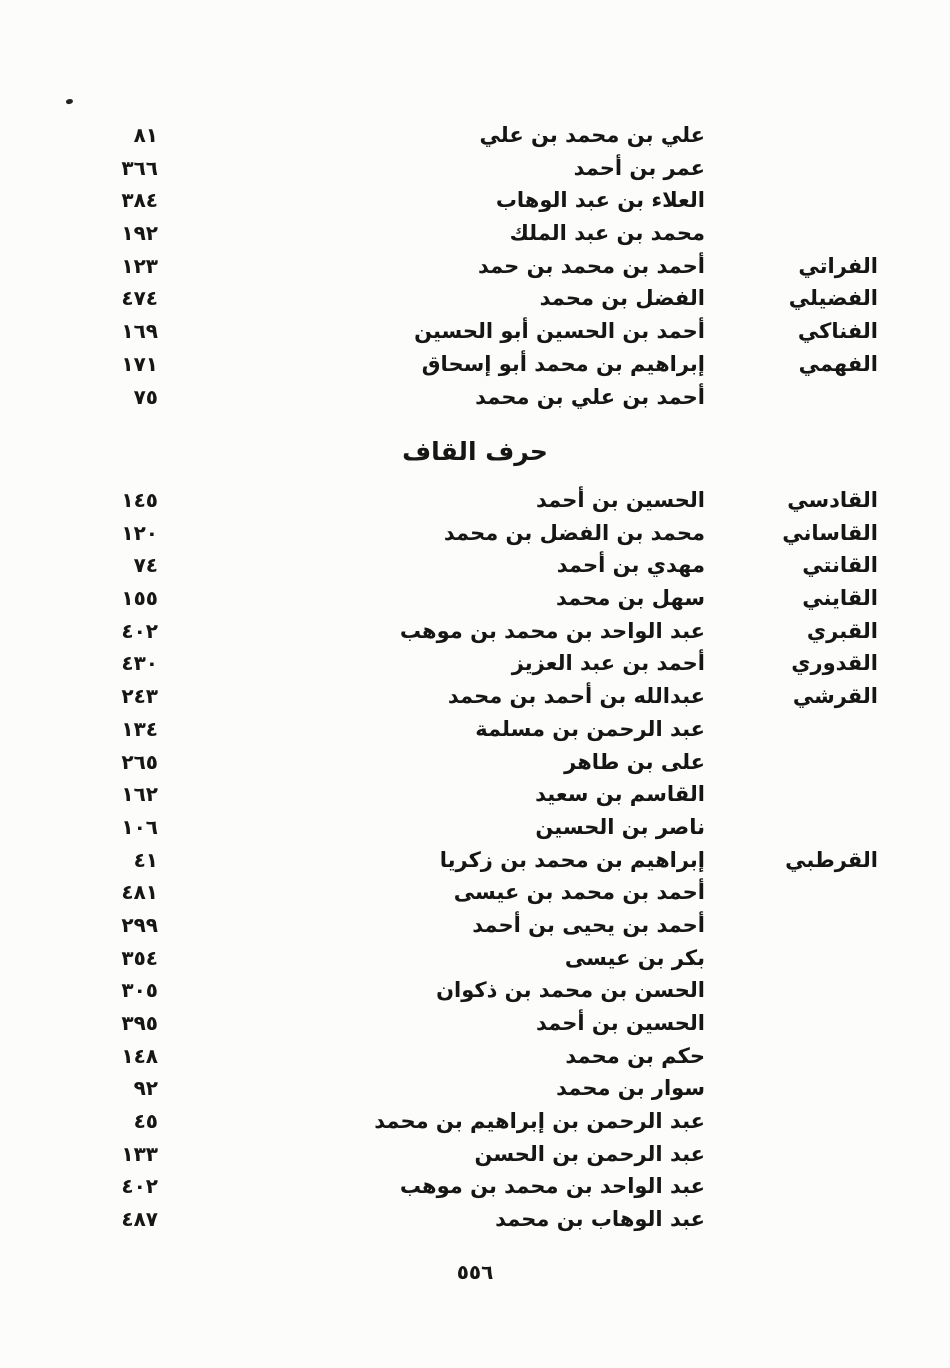  What do you see at coordinates (840, 565) in the screenshot?
I see `nisba-label: القانتي` at bounding box center [840, 565].